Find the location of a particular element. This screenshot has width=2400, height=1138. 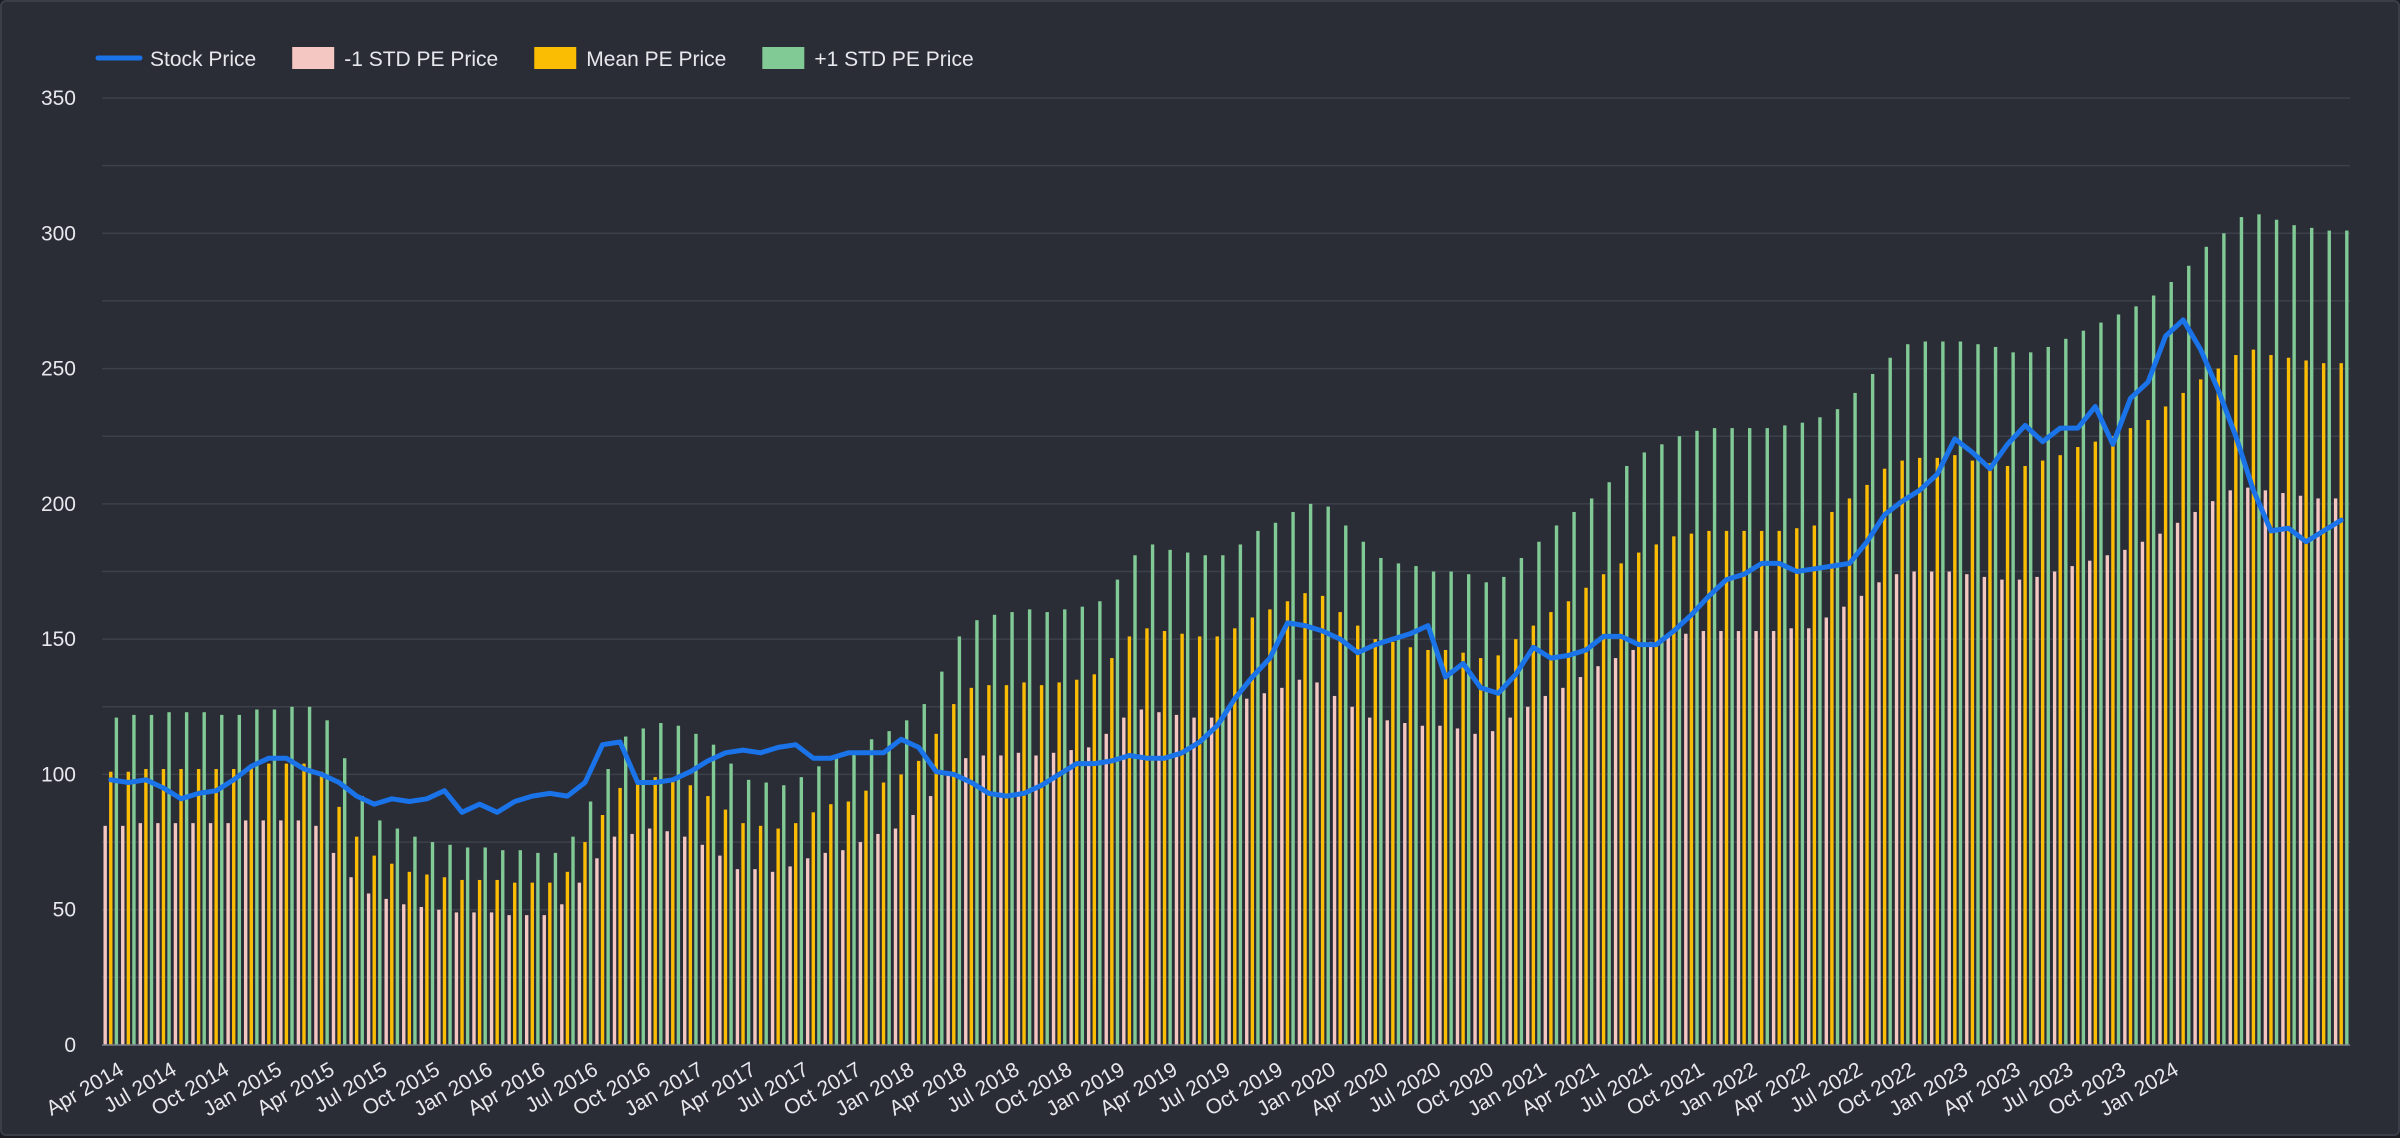

legend-item: Stock Price is located at coordinates (175, 59).